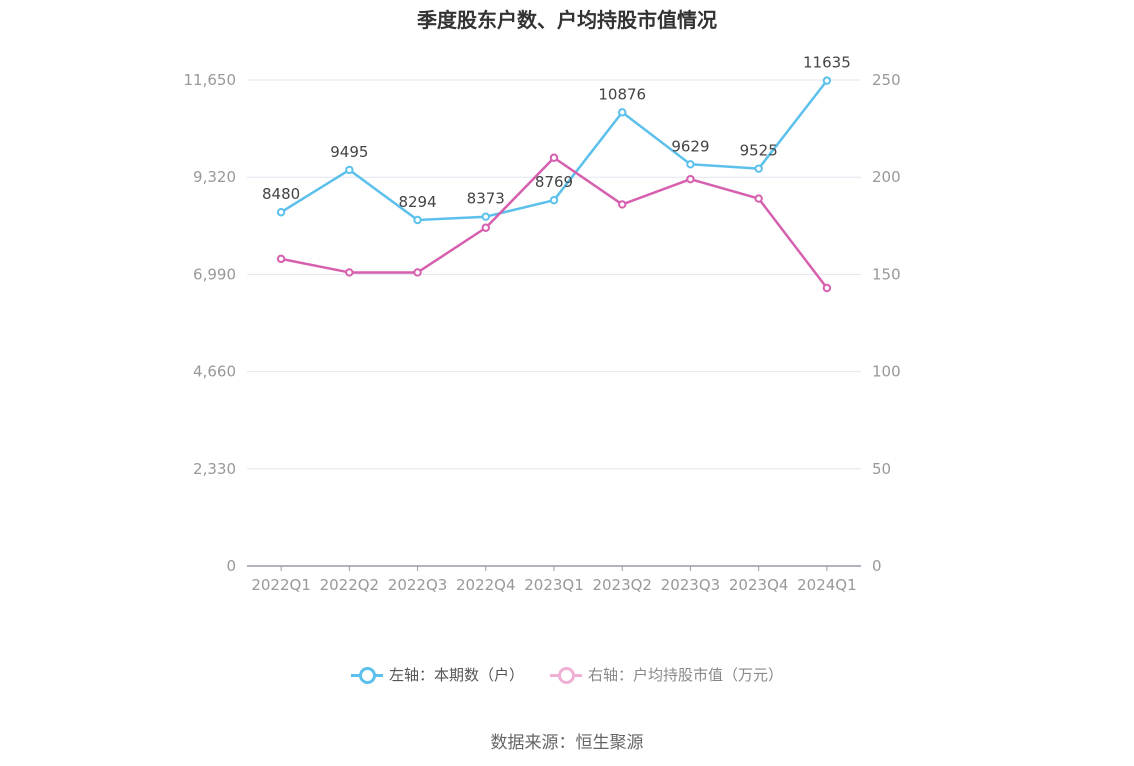  I want to click on data-label: 8294, so click(417, 202).